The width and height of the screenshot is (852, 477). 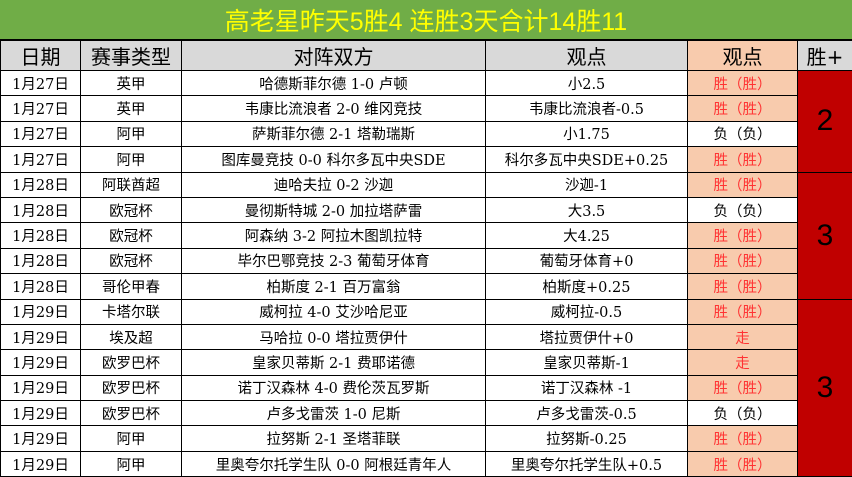 What do you see at coordinates (334, 286) in the screenshot?
I see `match-cell: 柏斯度 2-1 百万富翁` at bounding box center [334, 286].